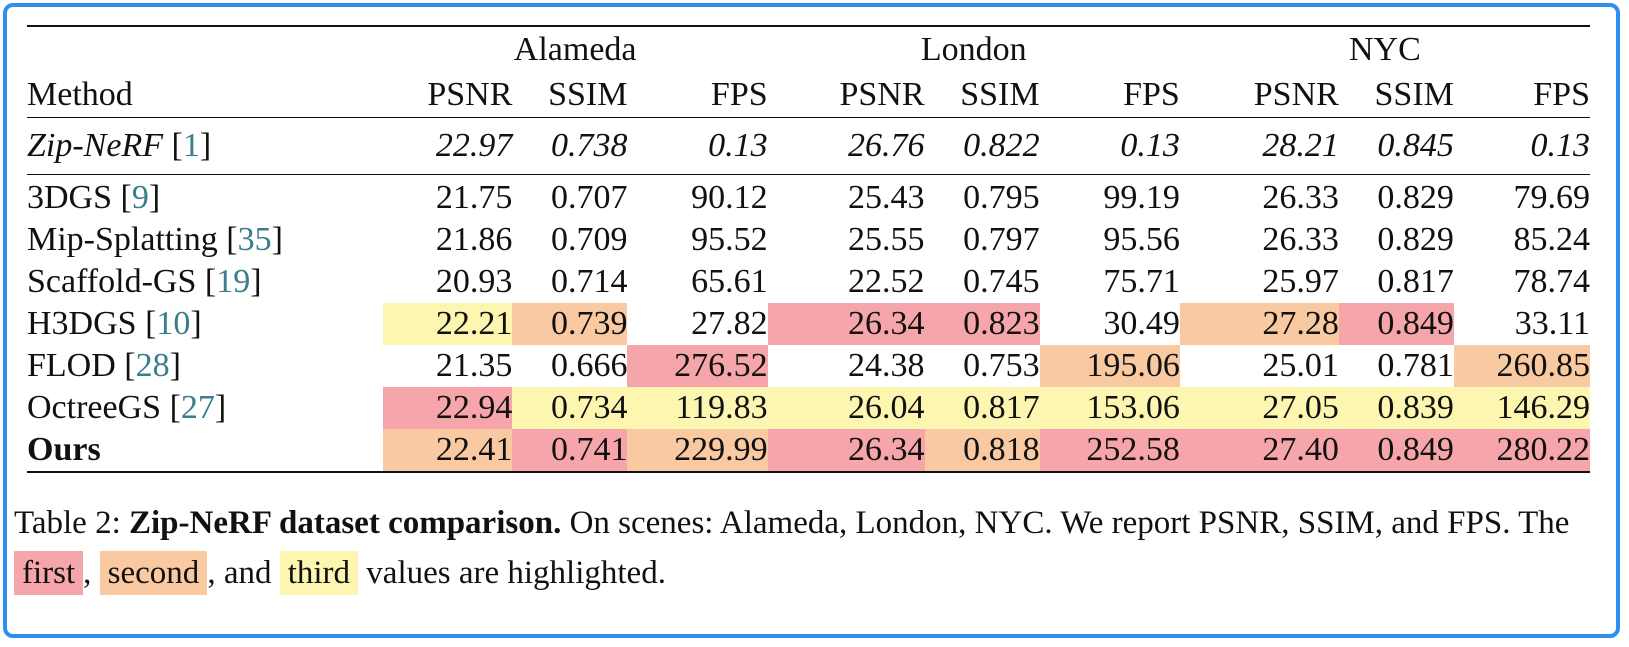  Describe the element at coordinates (973, 49) in the screenshot. I see `scene-london: London` at that location.